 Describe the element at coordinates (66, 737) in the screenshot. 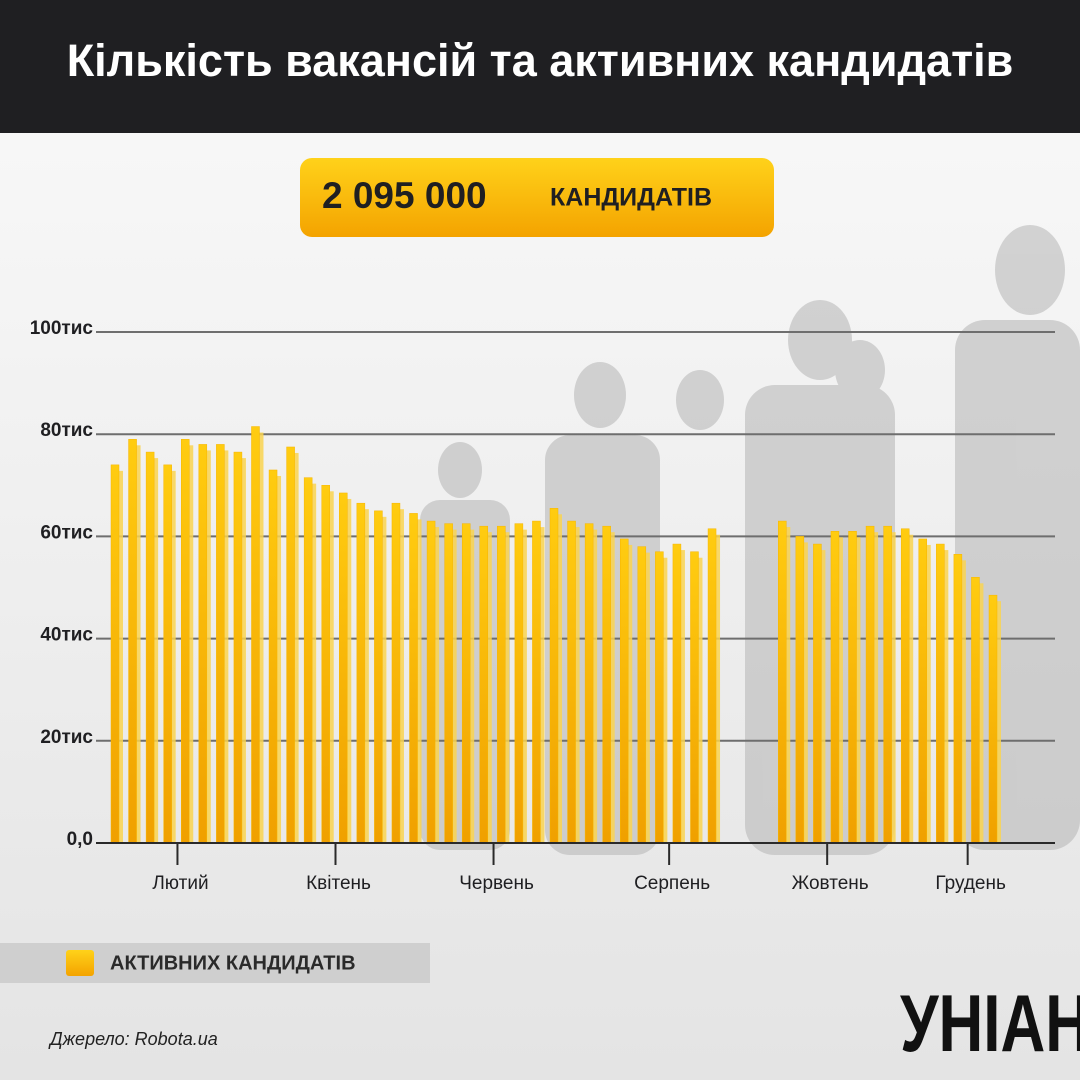

I see `y-tick-label: 20тис` at that location.